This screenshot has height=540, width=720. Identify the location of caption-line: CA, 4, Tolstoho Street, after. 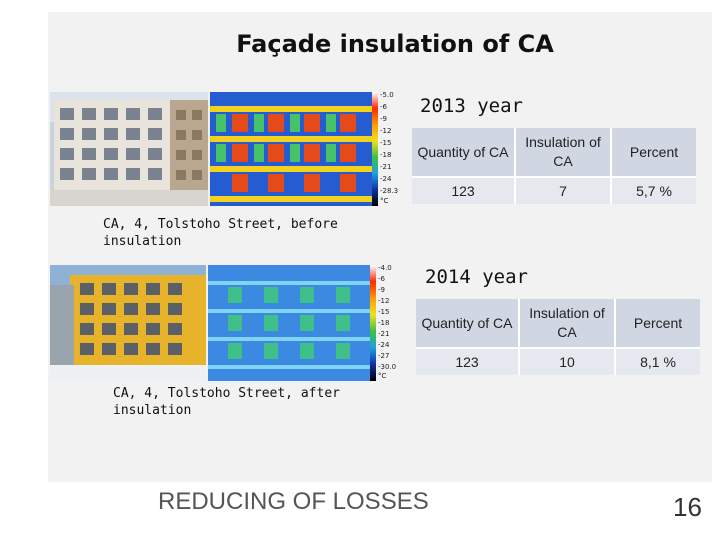
(226, 393).